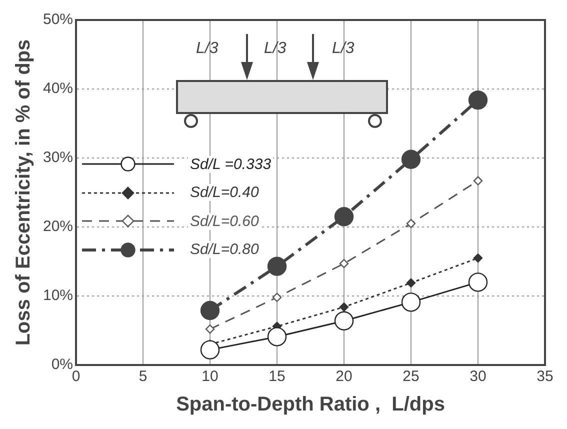  What do you see at coordinates (310, 405) in the screenshot?
I see `x-axis-title: Span-to-Depth Ratio , L/dps` at bounding box center [310, 405].